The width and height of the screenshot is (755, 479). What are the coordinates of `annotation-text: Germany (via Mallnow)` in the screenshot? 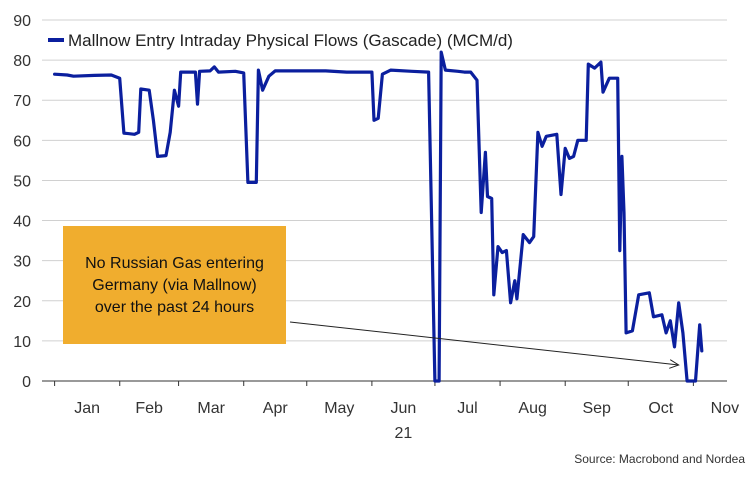 It's located at (174, 285).